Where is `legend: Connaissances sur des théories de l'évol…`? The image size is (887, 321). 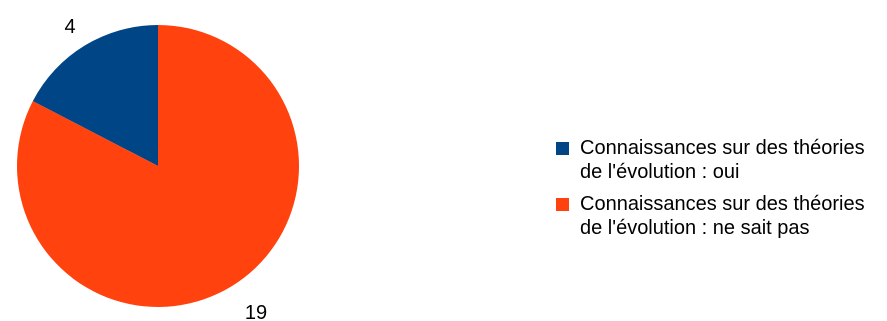
legend: Connaissances sur des théories de l'évol… is located at coordinates (716, 192).